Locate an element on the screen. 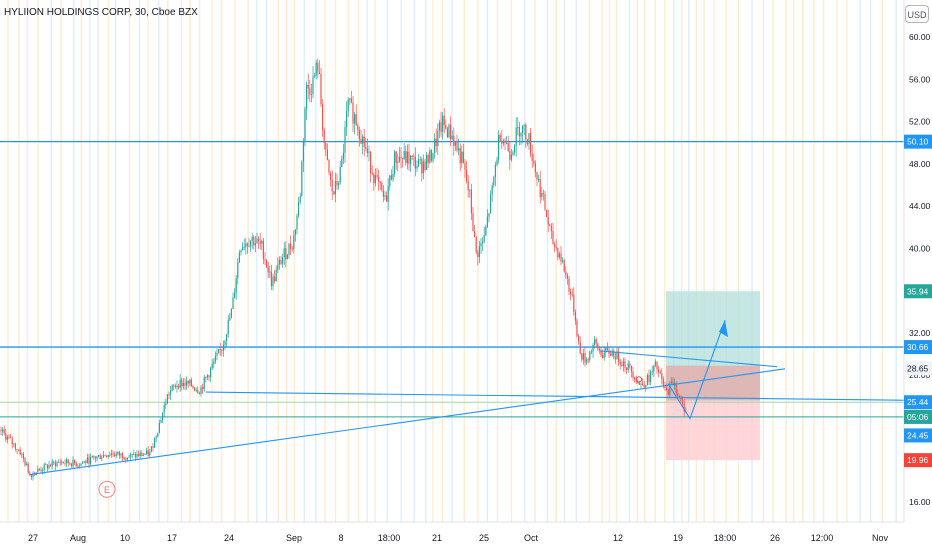 The height and width of the screenshot is (550, 932). price-badge-label: 25.44 is located at coordinates (918, 402).